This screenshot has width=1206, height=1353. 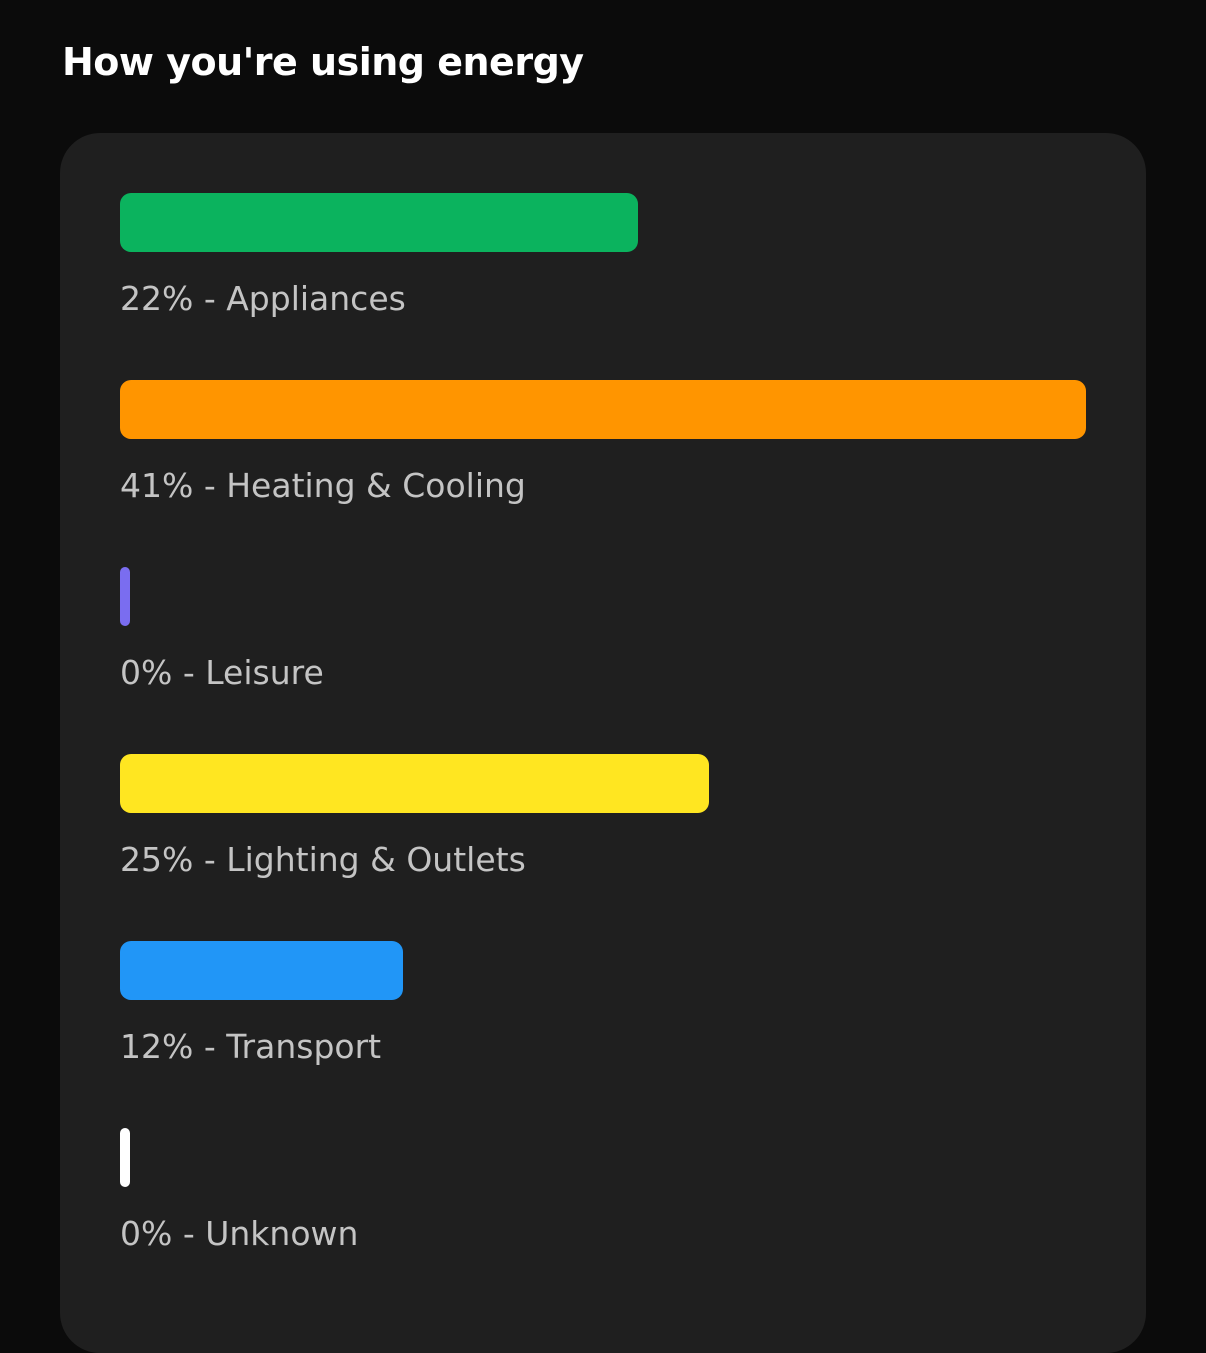 What do you see at coordinates (379, 255) in the screenshot?
I see `bar-row-appliances: 22% - Appliances` at bounding box center [379, 255].